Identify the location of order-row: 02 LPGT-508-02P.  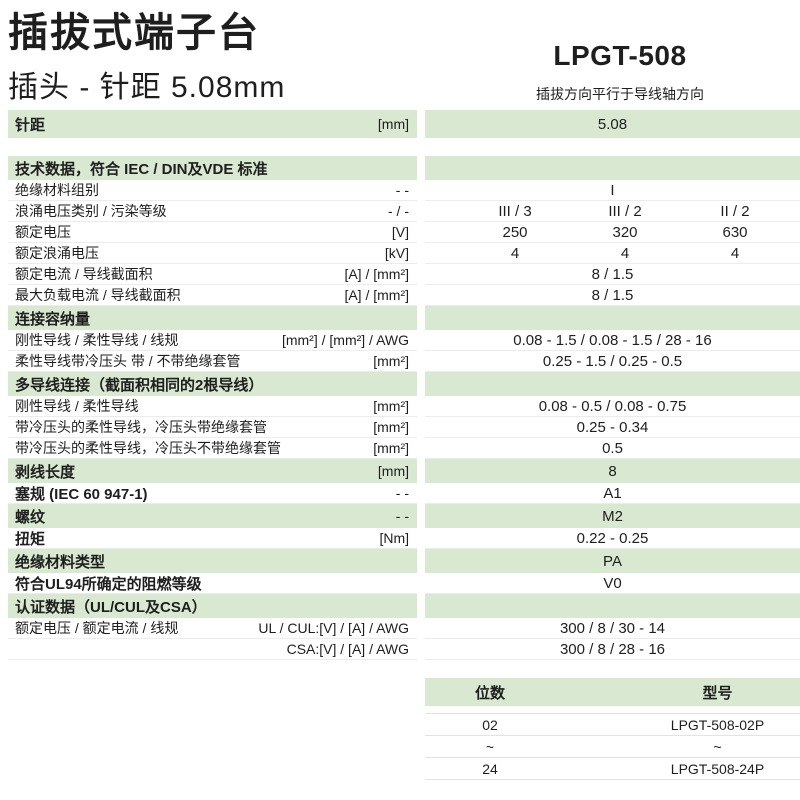
(612, 724).